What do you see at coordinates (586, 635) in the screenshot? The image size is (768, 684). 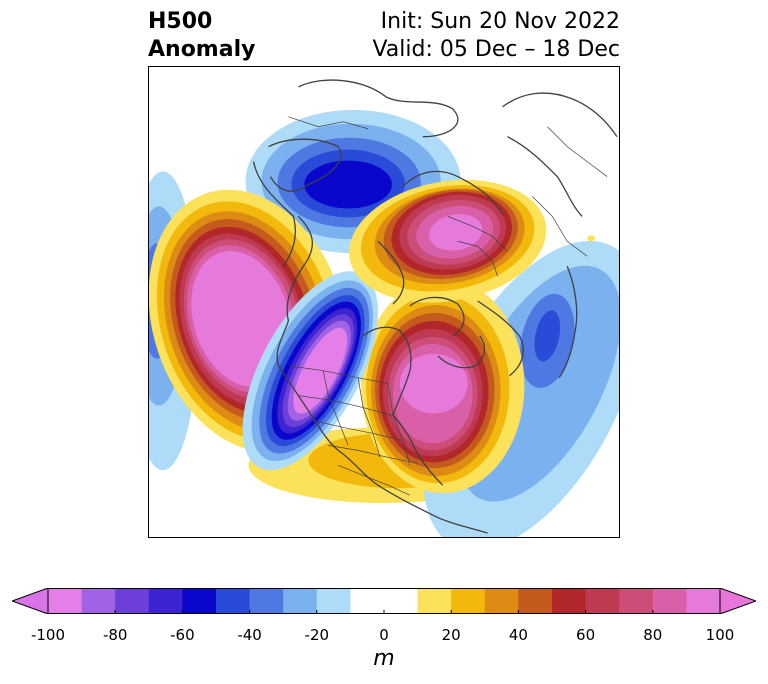 I see `colorbar-tick-label: 60` at bounding box center [586, 635].